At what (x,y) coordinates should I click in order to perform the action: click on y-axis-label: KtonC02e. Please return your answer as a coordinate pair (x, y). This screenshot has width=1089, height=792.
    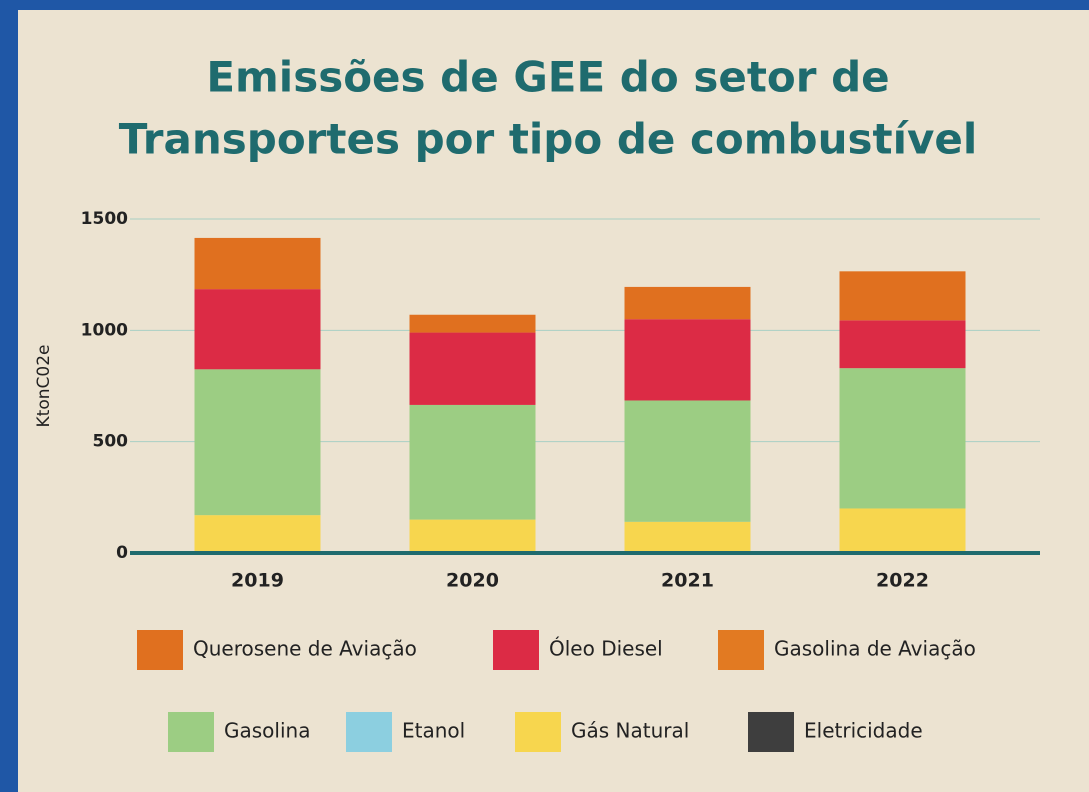
    Looking at the image, I should click on (44, 386).